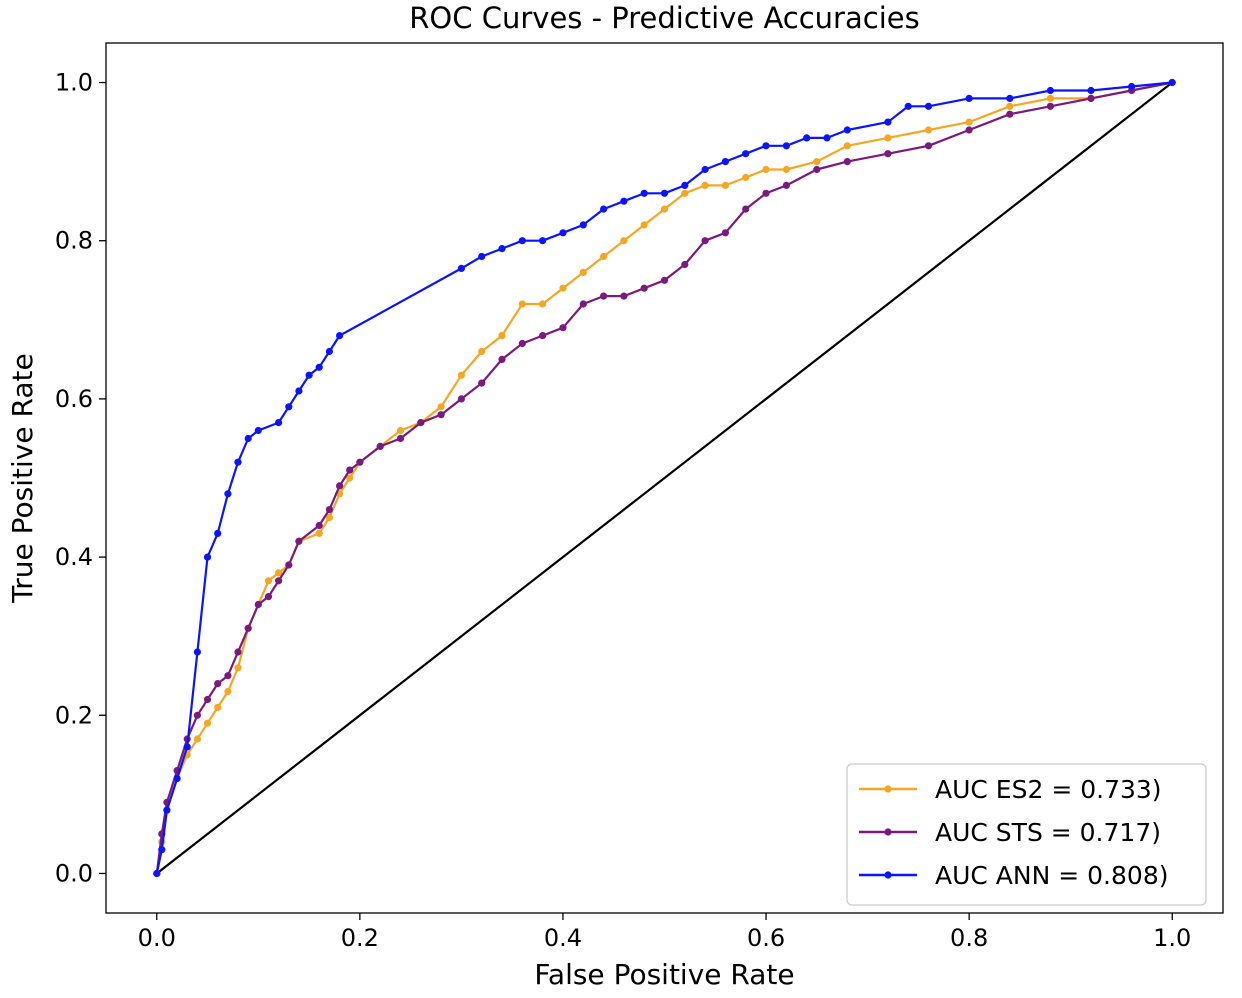 The width and height of the screenshot is (1242, 998). What do you see at coordinates (74, 557) in the screenshot?
I see `y-tick-label: 0.4` at bounding box center [74, 557].